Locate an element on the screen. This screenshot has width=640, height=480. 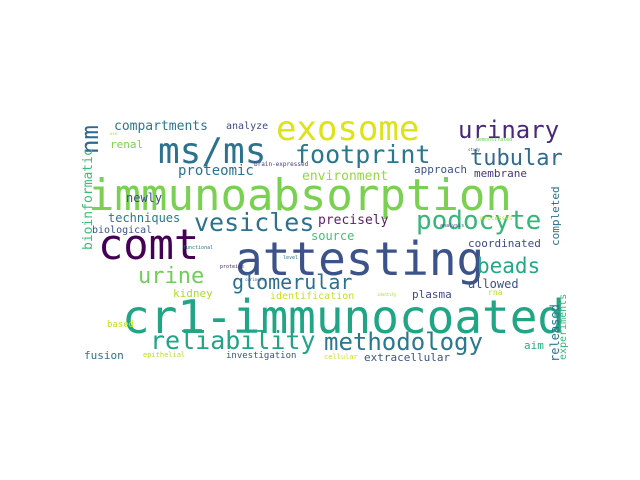
word-level: level is located at coordinates (291, 258).